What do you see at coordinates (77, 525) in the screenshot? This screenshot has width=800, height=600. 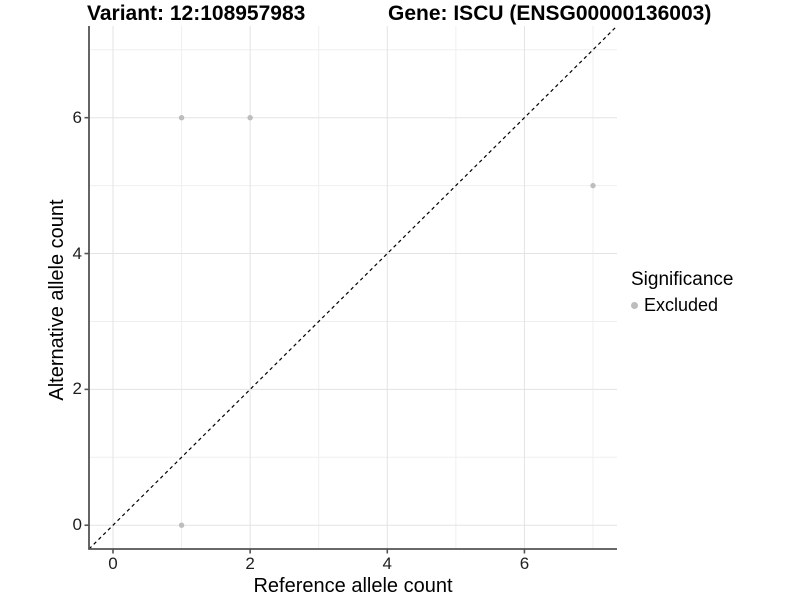 I see `y-tick-label: 0` at bounding box center [77, 525].